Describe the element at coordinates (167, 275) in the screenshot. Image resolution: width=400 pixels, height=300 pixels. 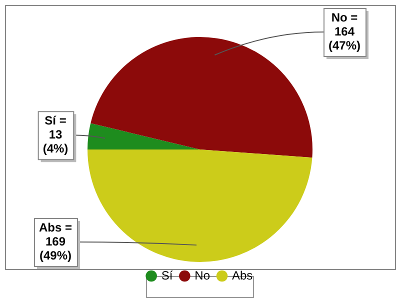
I see `legend-label: Sí` at that location.